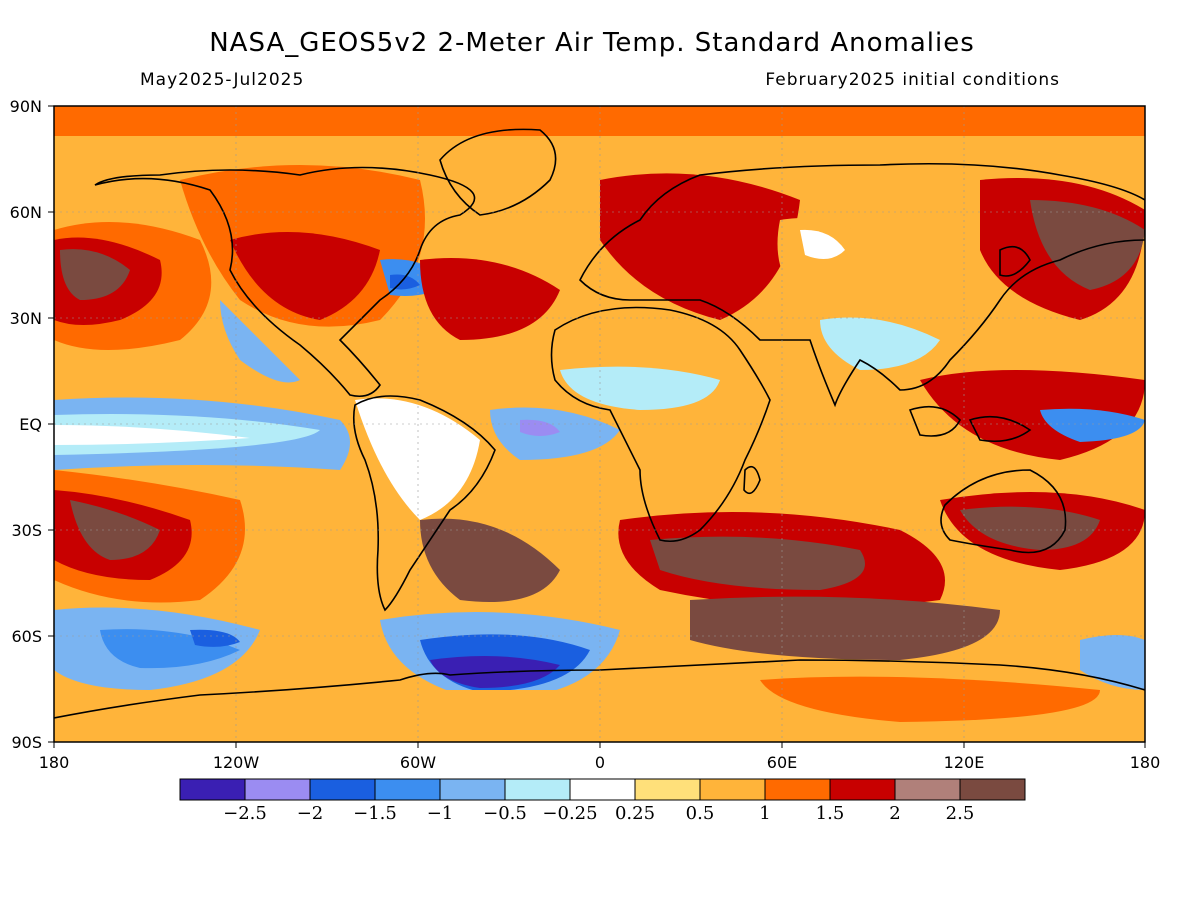 The height and width of the screenshot is (900, 1200). What do you see at coordinates (700, 813) in the screenshot?
I see `colorbar-label: 0.5` at bounding box center [700, 813].